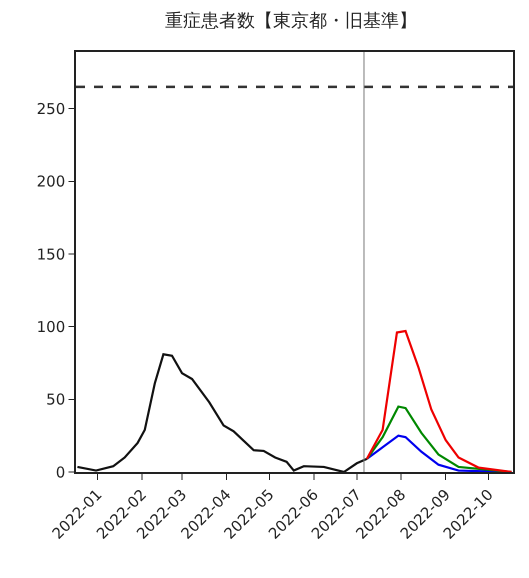  I want to click on y-tick-label: 100, so click(51, 327).